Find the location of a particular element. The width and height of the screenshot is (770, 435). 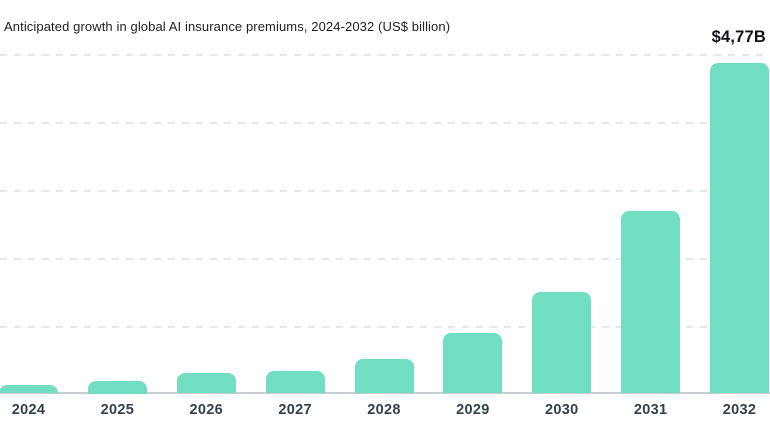

x-axis-label-2028: 2028 is located at coordinates (384, 410).